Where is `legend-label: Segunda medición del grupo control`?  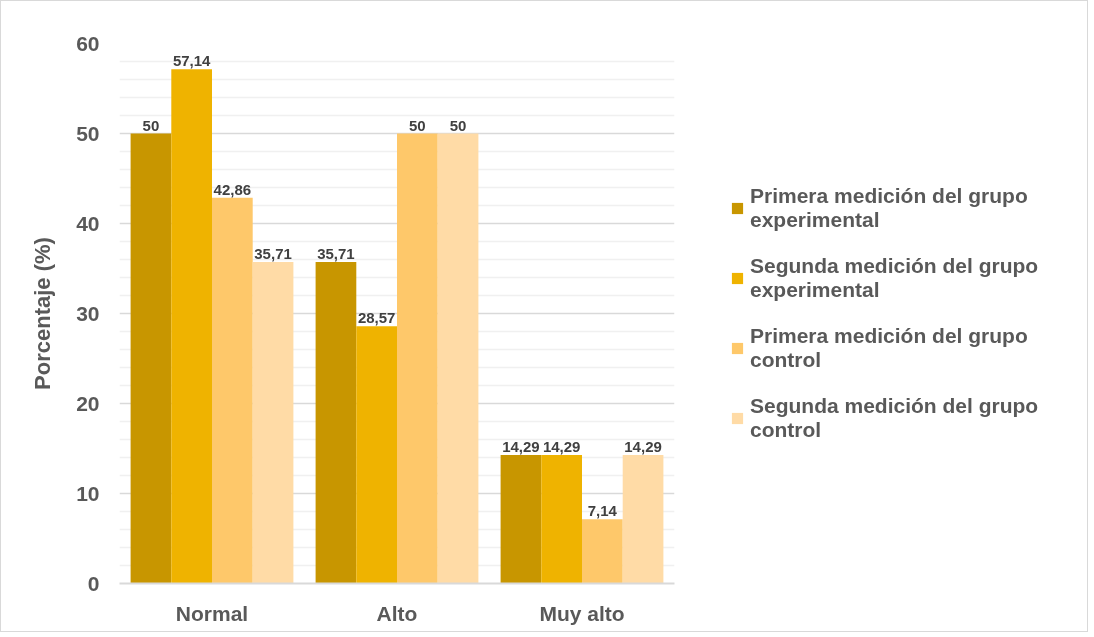 legend-label: Segunda medición del grupo control is located at coordinates (894, 418).